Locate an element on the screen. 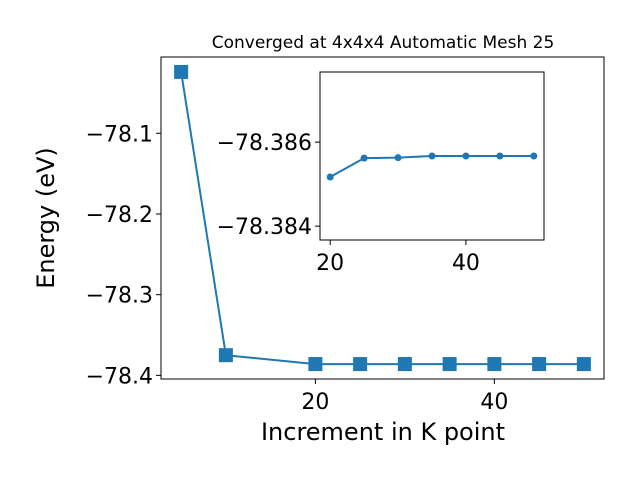 The width and height of the screenshot is (640, 480). chart-title: Converged at 4x4x4 Automatic Mesh 25 is located at coordinates (383, 43).